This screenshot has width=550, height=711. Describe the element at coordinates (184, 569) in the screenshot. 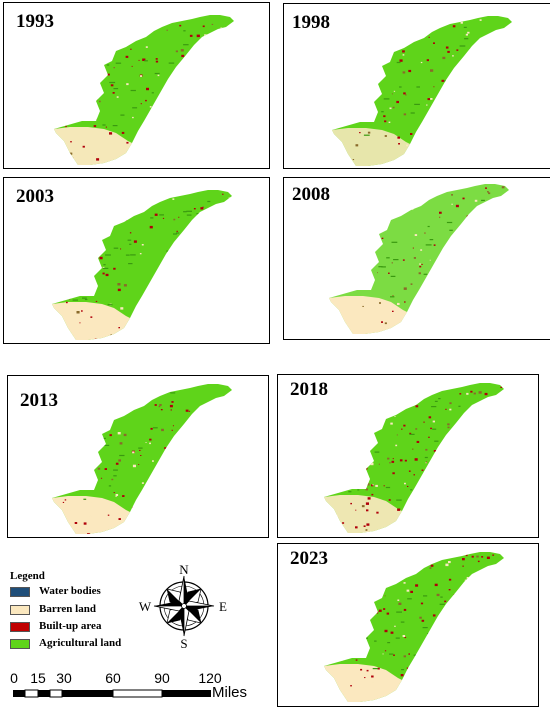

I see `compass-north-label: N` at that location.